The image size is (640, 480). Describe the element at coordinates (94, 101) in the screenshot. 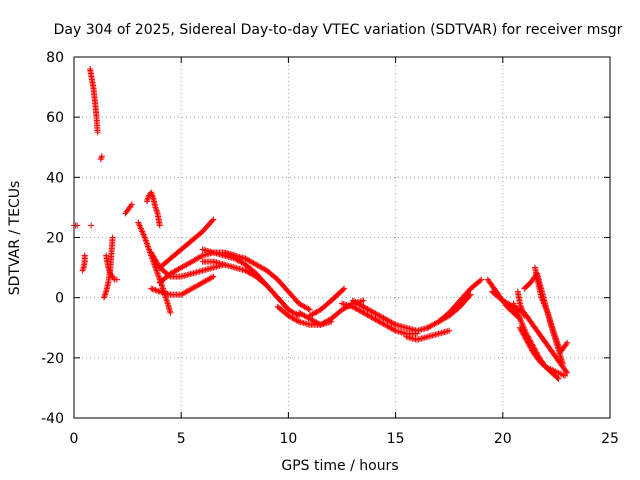

I see `series-s3` at that location.